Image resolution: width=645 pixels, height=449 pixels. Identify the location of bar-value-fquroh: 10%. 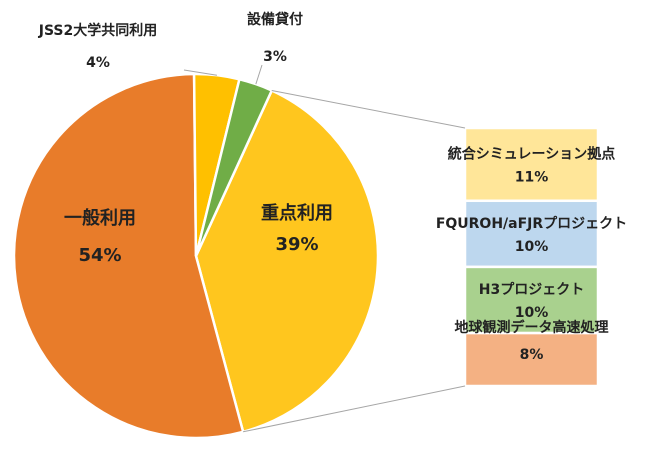
(532, 247).